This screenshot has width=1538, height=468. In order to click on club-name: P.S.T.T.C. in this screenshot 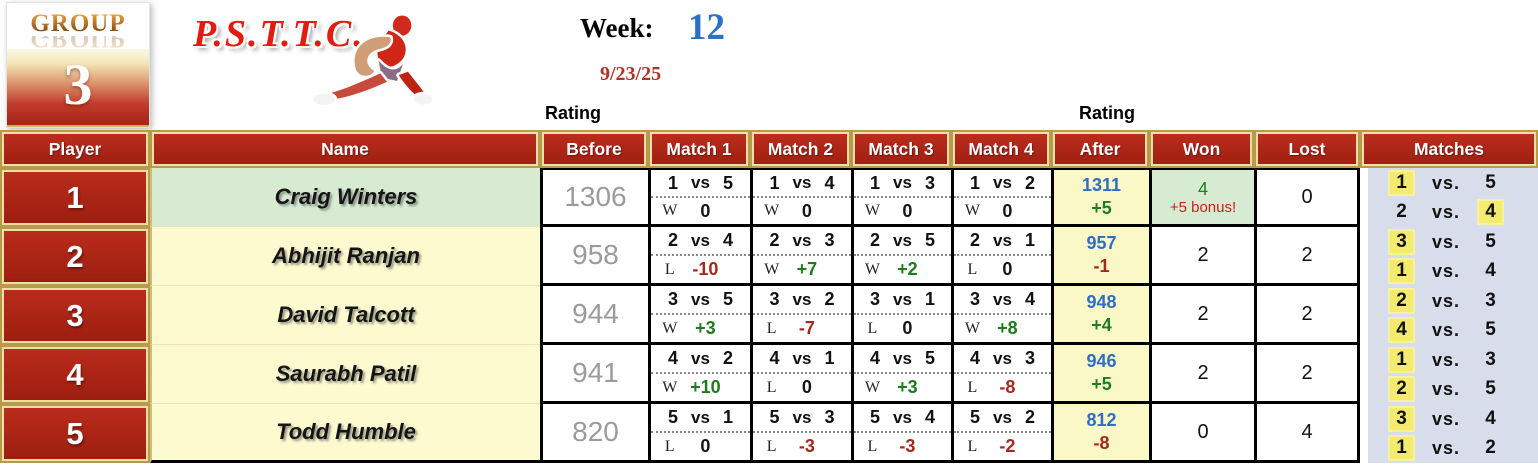, I will do `click(279, 34)`.